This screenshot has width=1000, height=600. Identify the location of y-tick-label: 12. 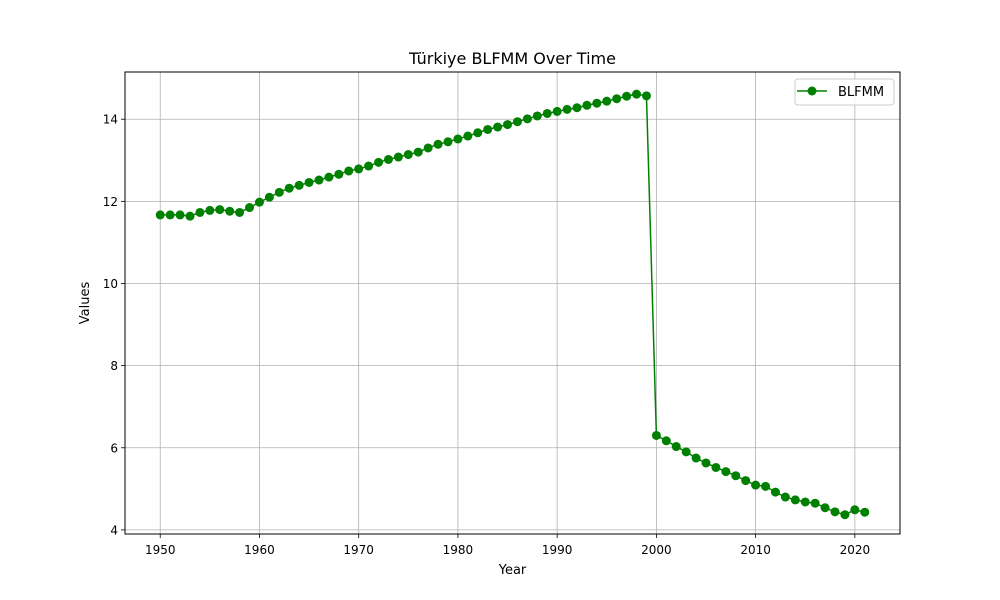
(110, 202).